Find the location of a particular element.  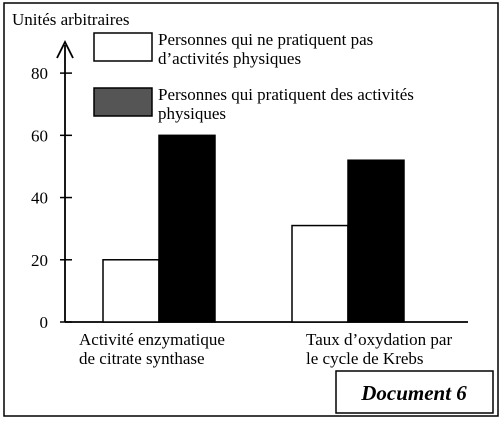

y-tick-label: 0 is located at coordinates (44, 322).